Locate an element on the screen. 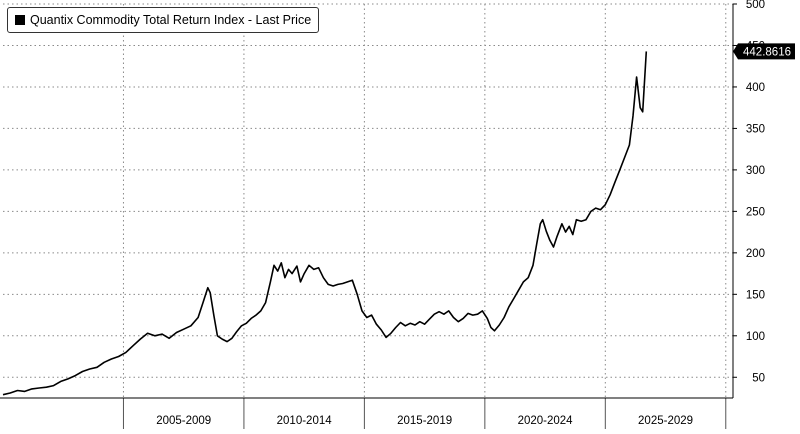 The width and height of the screenshot is (800, 434). y-tick-label: 50 is located at coordinates (758, 378).